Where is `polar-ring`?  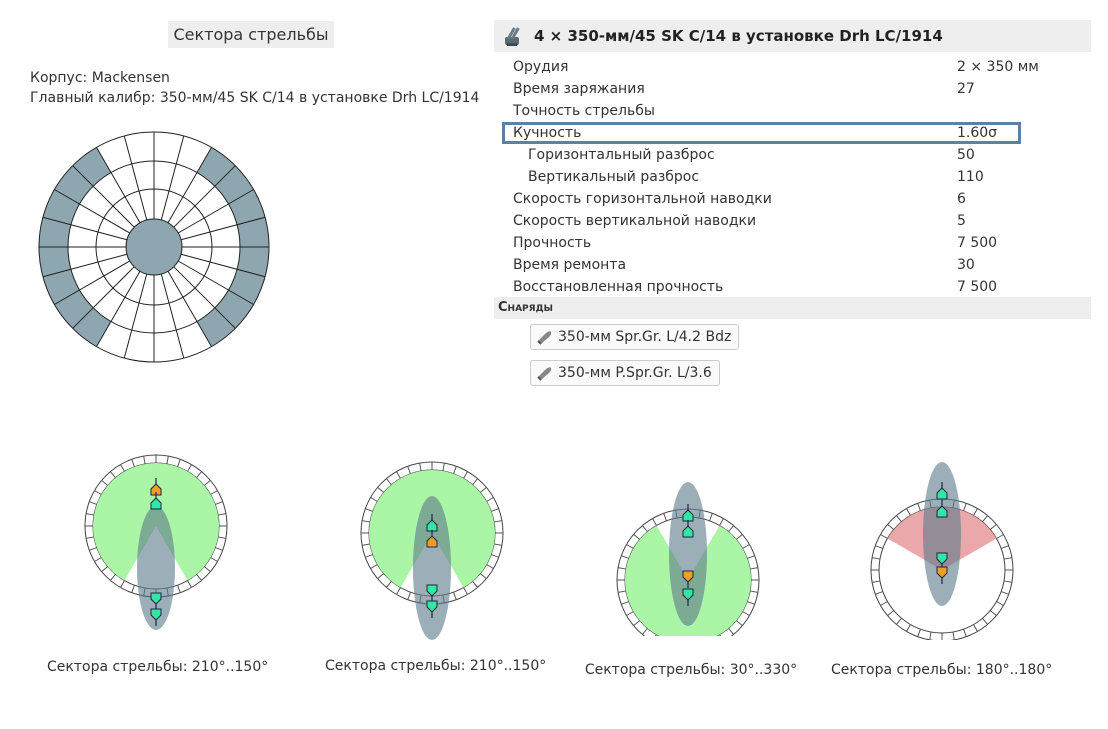 polar-ring is located at coordinates (154, 247).